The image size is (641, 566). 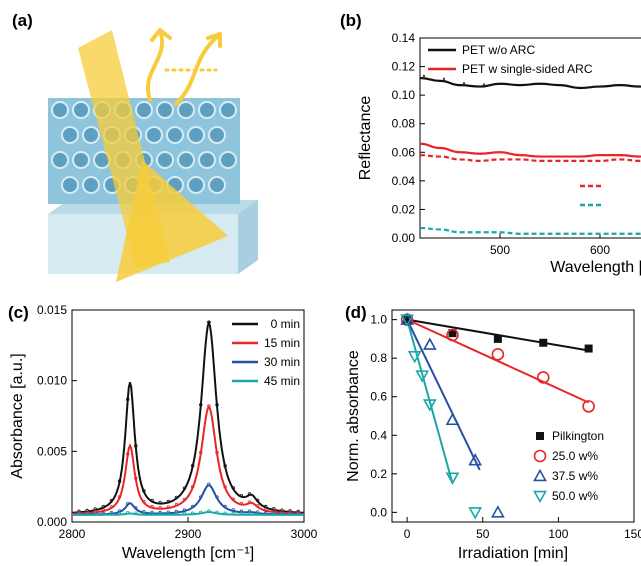 I want to click on x-axis-label-b: Wavelength [nm], so click(x=595, y=267).